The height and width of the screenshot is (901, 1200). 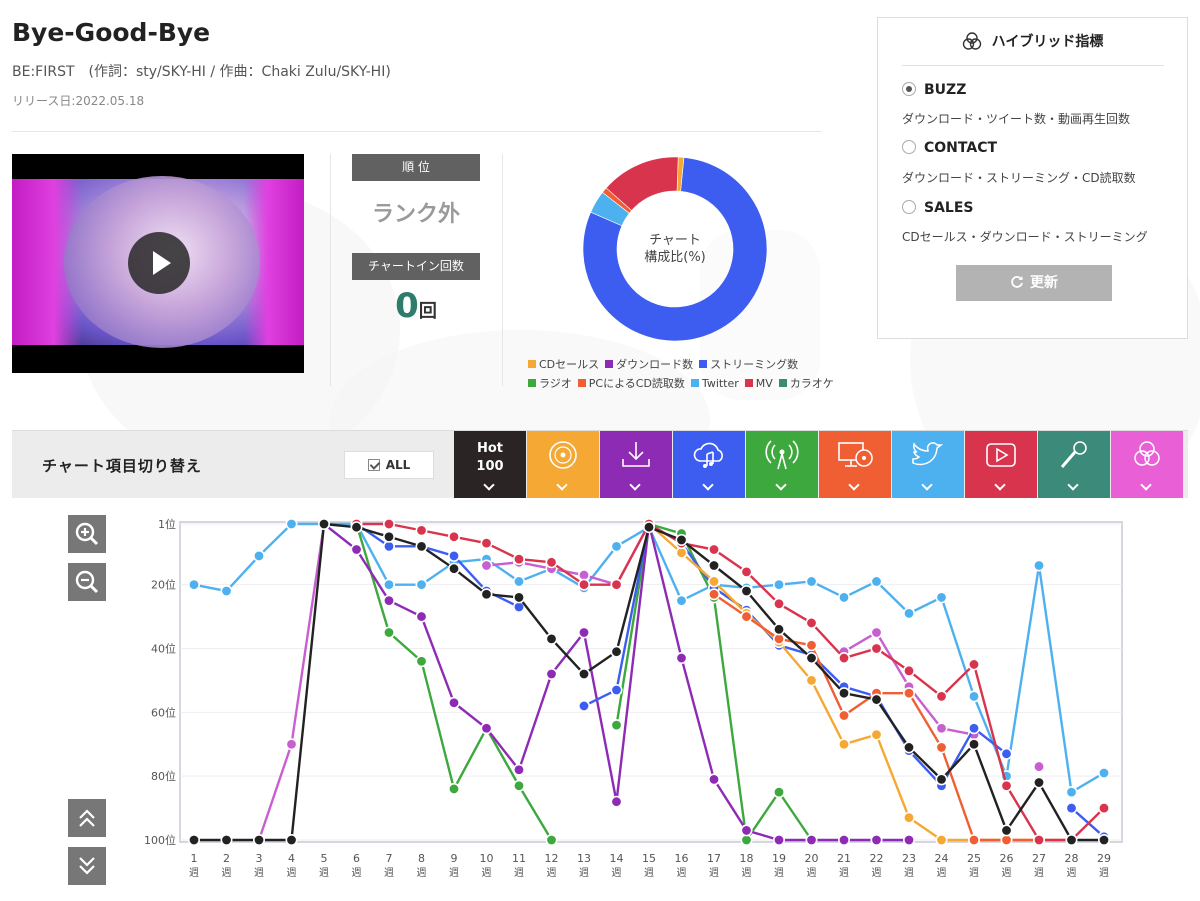 What do you see at coordinates (87, 582) in the screenshot?
I see `zoom-out-button` at bounding box center [87, 582].